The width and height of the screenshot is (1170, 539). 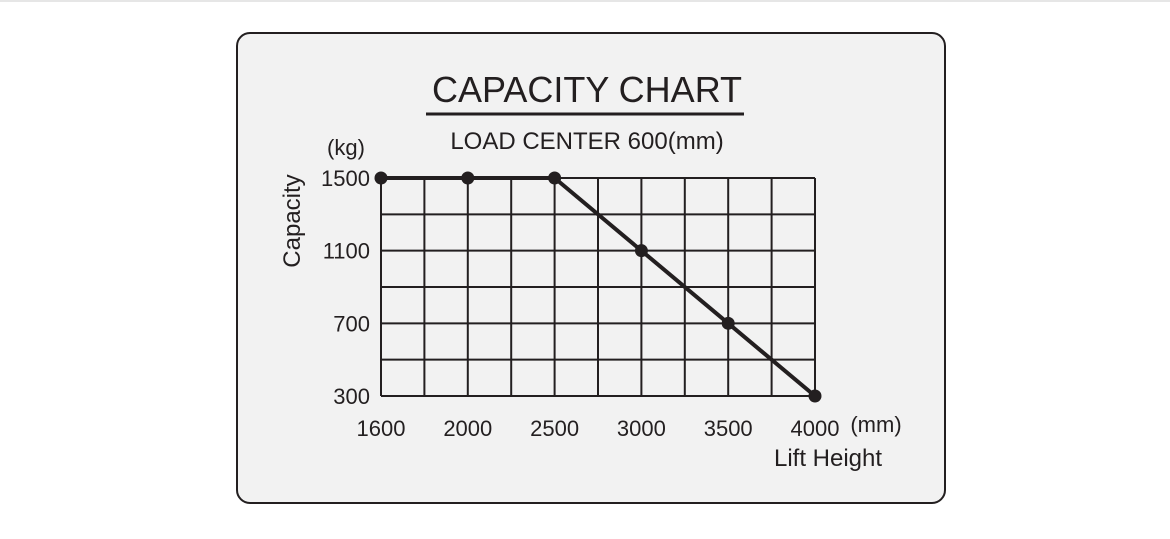 I want to click on x-tick-label: 4000, so click(x=815, y=428).